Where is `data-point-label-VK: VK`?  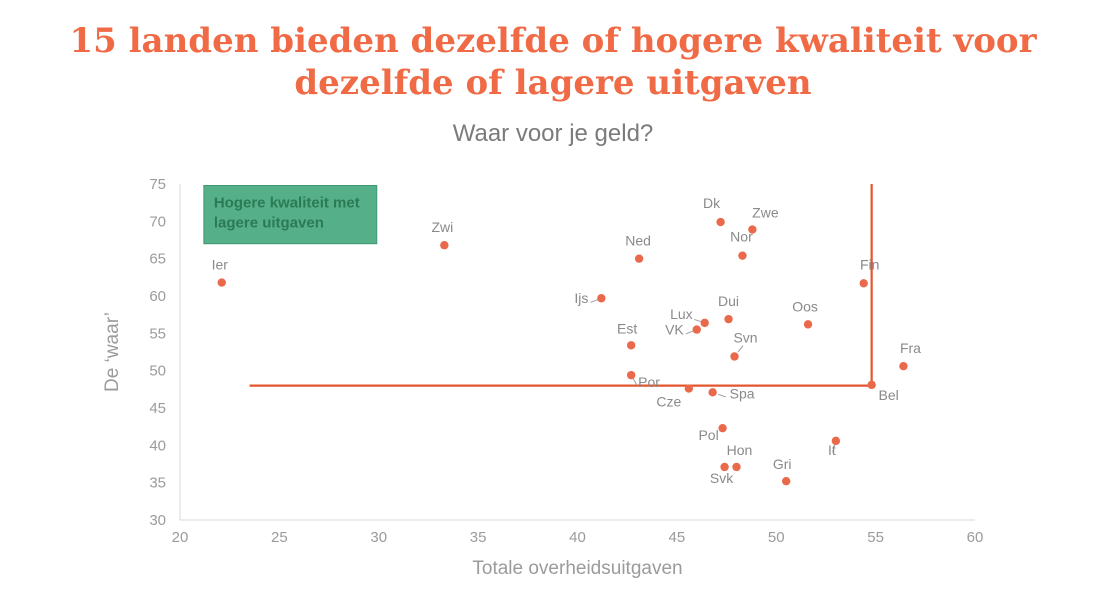 data-point-label-VK: VK is located at coordinates (674, 330).